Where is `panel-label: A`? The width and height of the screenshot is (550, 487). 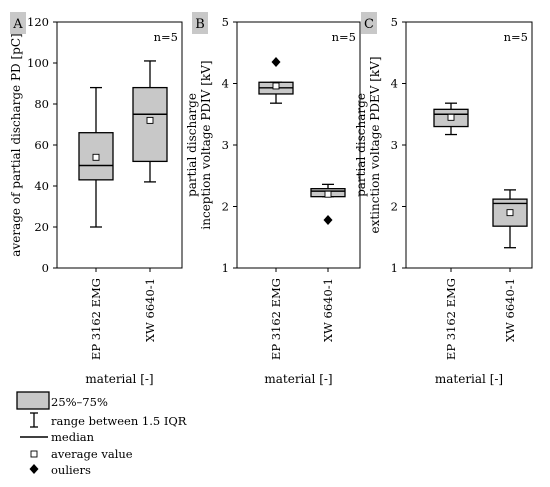
panel-label: A is located at coordinates (17, 24).